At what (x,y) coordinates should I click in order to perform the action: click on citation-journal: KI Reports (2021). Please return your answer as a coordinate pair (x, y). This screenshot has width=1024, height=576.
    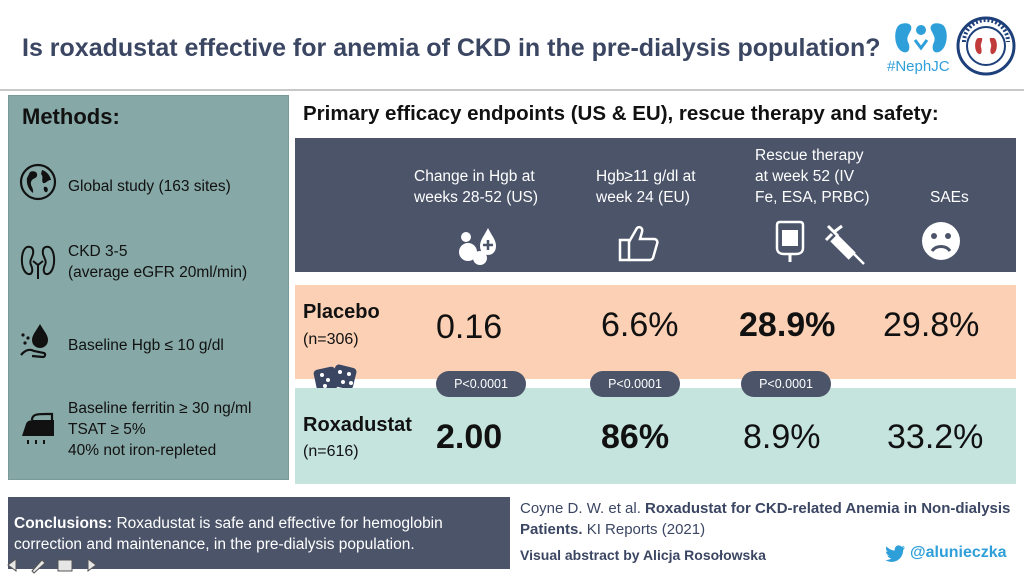
    Looking at the image, I should click on (644, 529).